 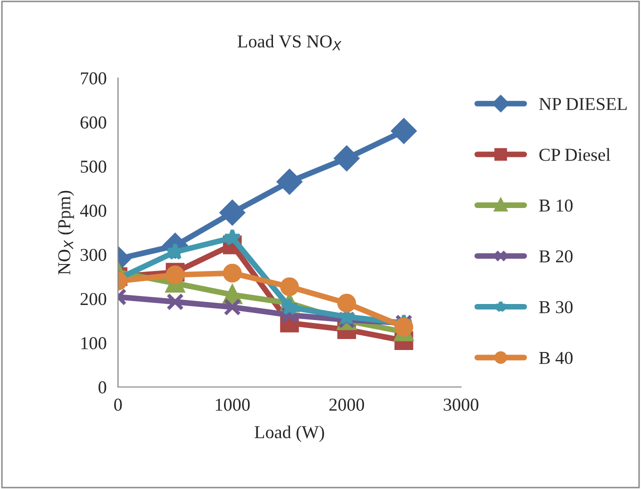 I want to click on legend-label: B 30, so click(x=556, y=307).